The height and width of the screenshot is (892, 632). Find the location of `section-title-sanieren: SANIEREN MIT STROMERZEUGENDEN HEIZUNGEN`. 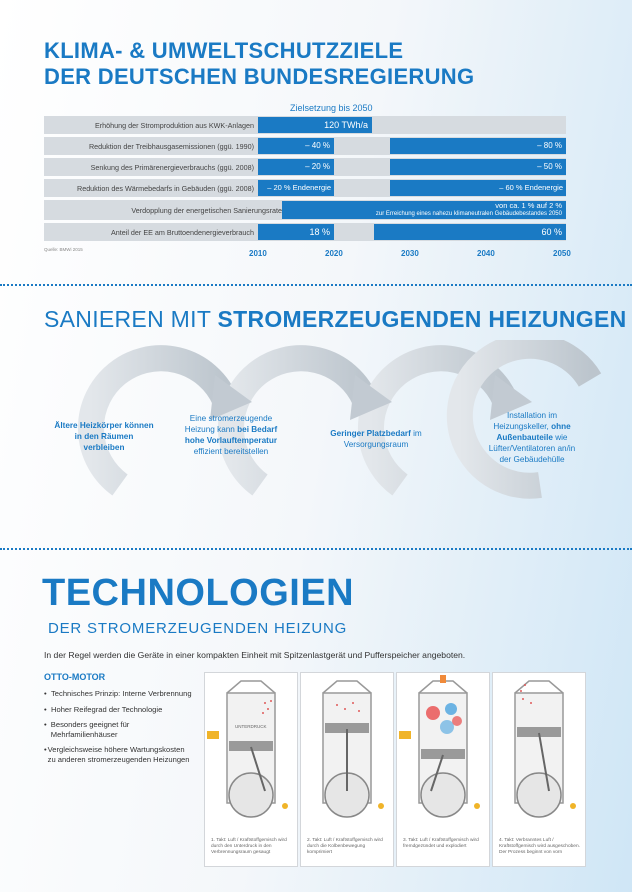

section-title-sanieren: SANIEREN MIT STROMERZEUGENDEN HEIZUNGEN is located at coordinates (335, 319).